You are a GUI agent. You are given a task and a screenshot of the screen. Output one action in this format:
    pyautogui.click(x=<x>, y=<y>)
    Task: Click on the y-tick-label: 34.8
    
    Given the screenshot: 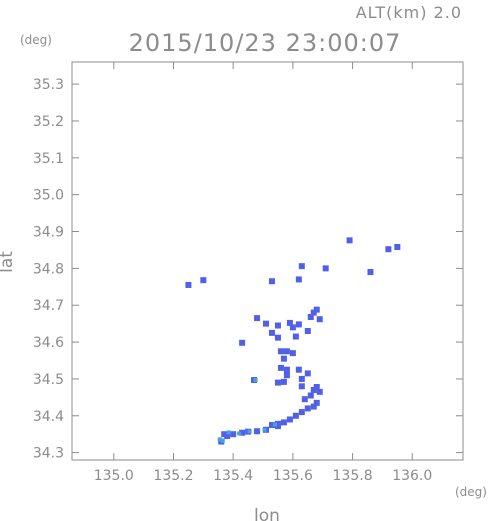 What is the action you would take?
    pyautogui.click(x=48, y=269)
    